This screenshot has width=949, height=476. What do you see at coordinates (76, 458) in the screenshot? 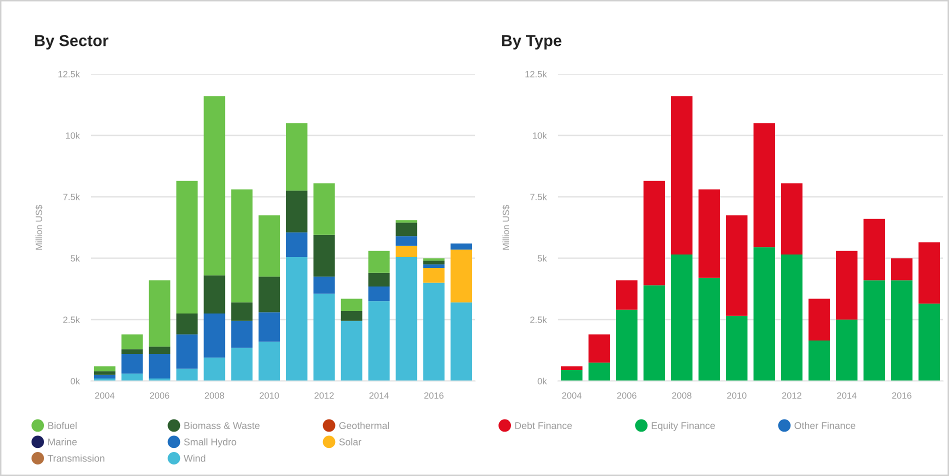
I see `legend-label: Transmission` at bounding box center [76, 458].